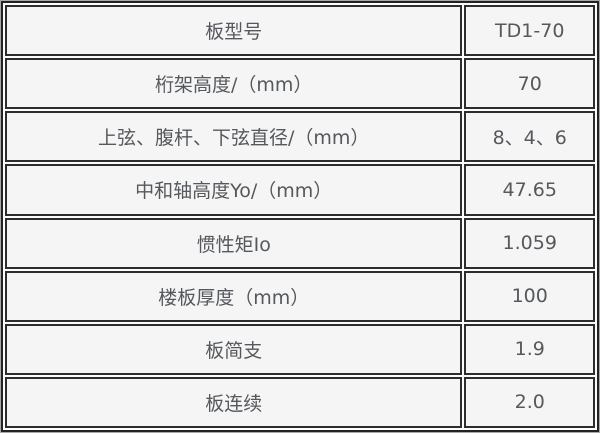 The width and height of the screenshot is (600, 433). I want to click on row-label-cell: 板简支, so click(234, 349).